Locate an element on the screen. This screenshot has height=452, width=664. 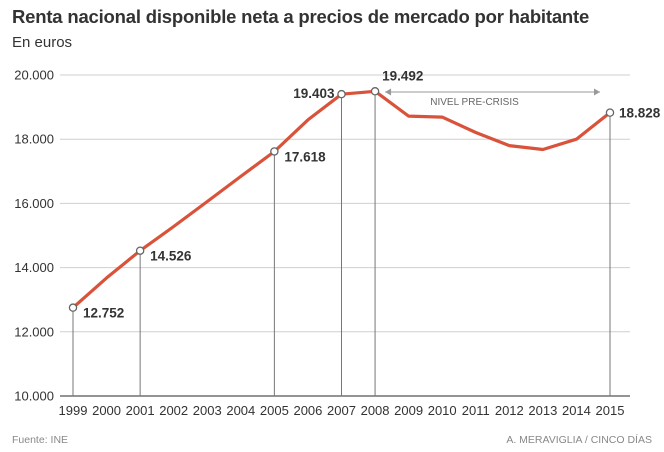
x-tick-label: 2003 is located at coordinates (207, 410).